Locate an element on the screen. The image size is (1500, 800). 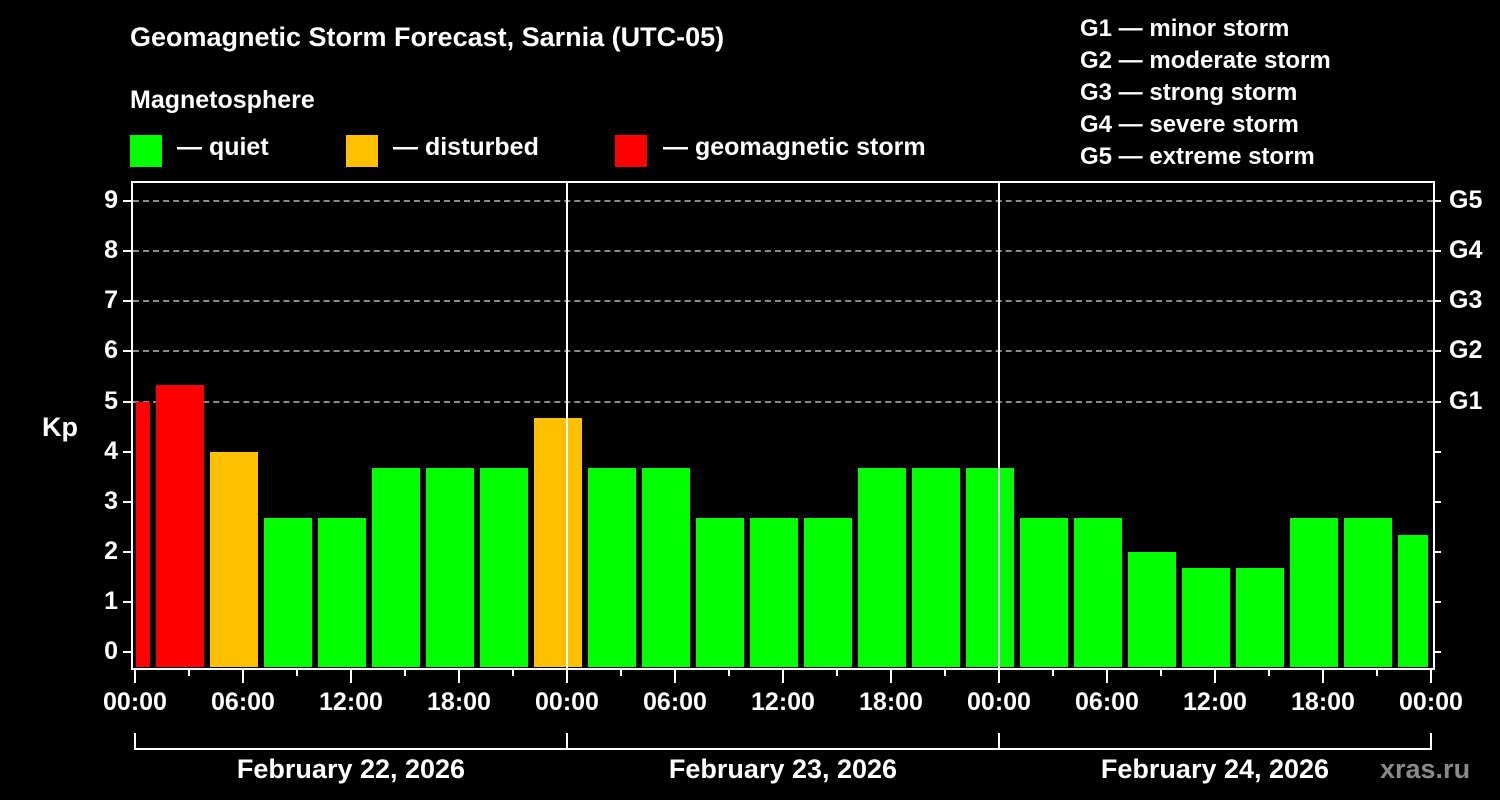
g-legend-g4: G4 — severe storm is located at coordinates (1189, 124).